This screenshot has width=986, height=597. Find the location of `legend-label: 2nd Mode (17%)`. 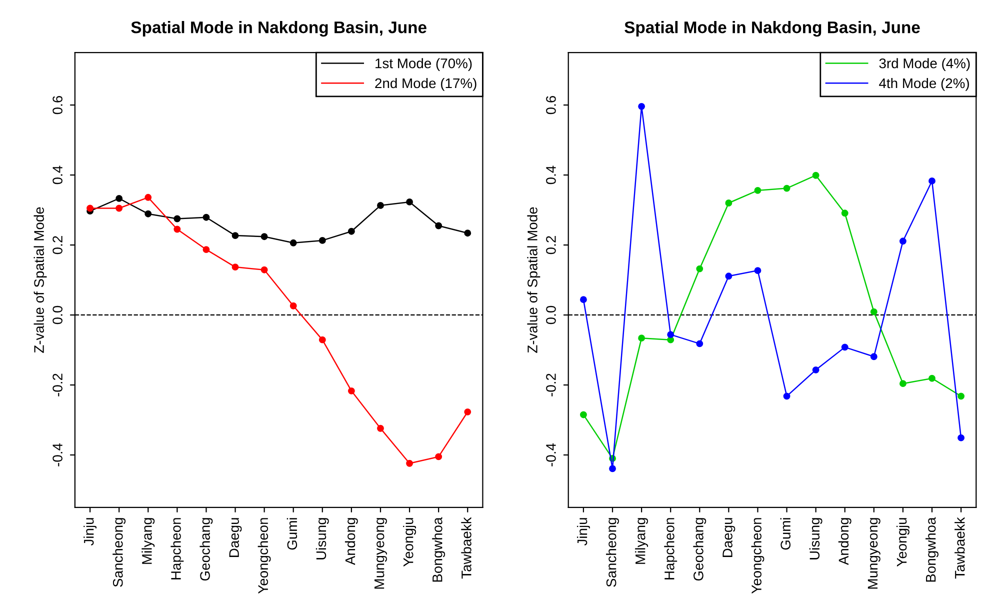

legend-label: 2nd Mode (17%) is located at coordinates (425, 84).